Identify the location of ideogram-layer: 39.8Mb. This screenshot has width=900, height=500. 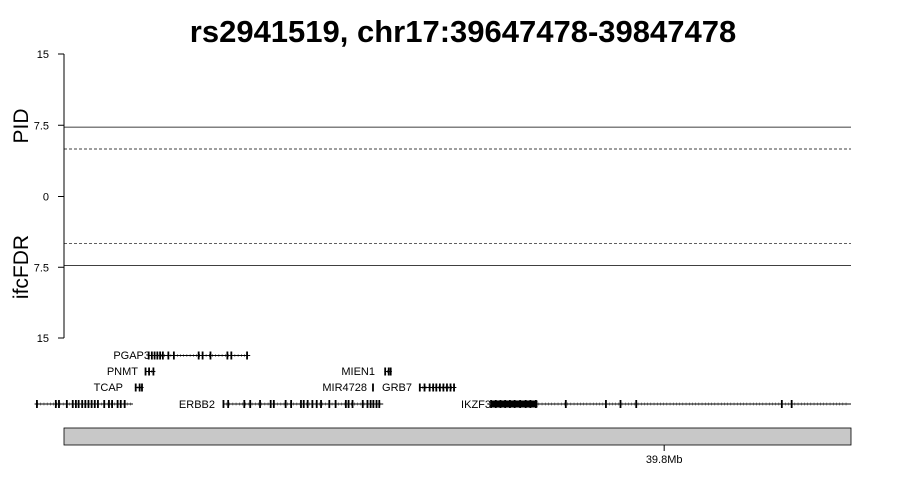
(457, 446).